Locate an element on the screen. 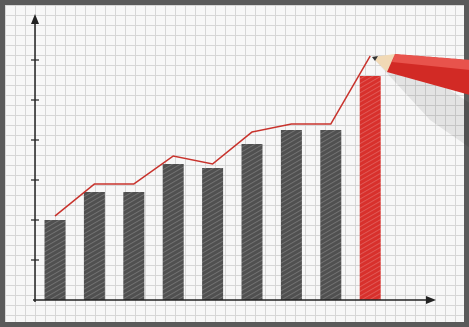  x-axis-arrow is located at coordinates (431, 300).